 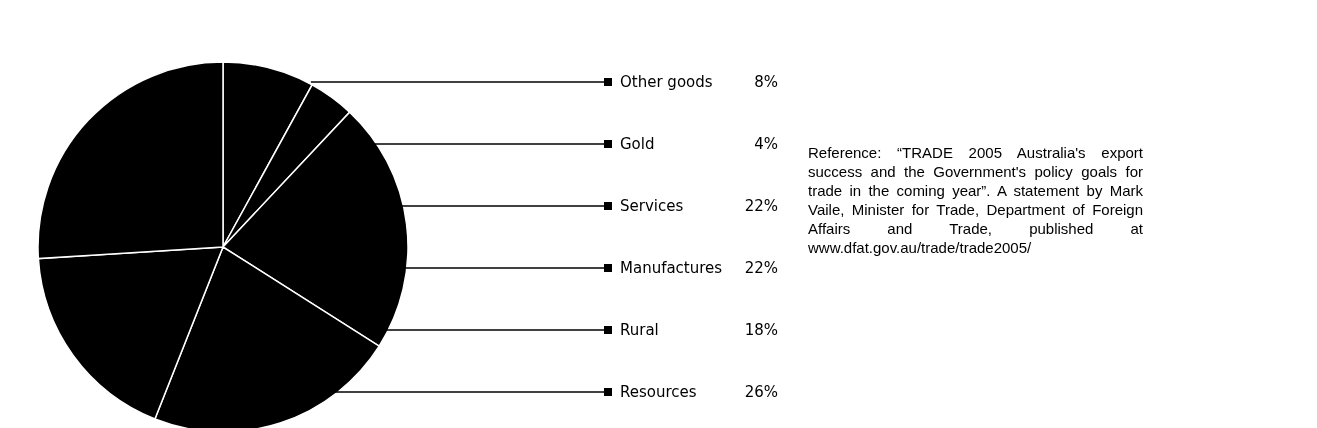 What do you see at coordinates (658, 392) in the screenshot?
I see `legend-label: Resources` at bounding box center [658, 392].